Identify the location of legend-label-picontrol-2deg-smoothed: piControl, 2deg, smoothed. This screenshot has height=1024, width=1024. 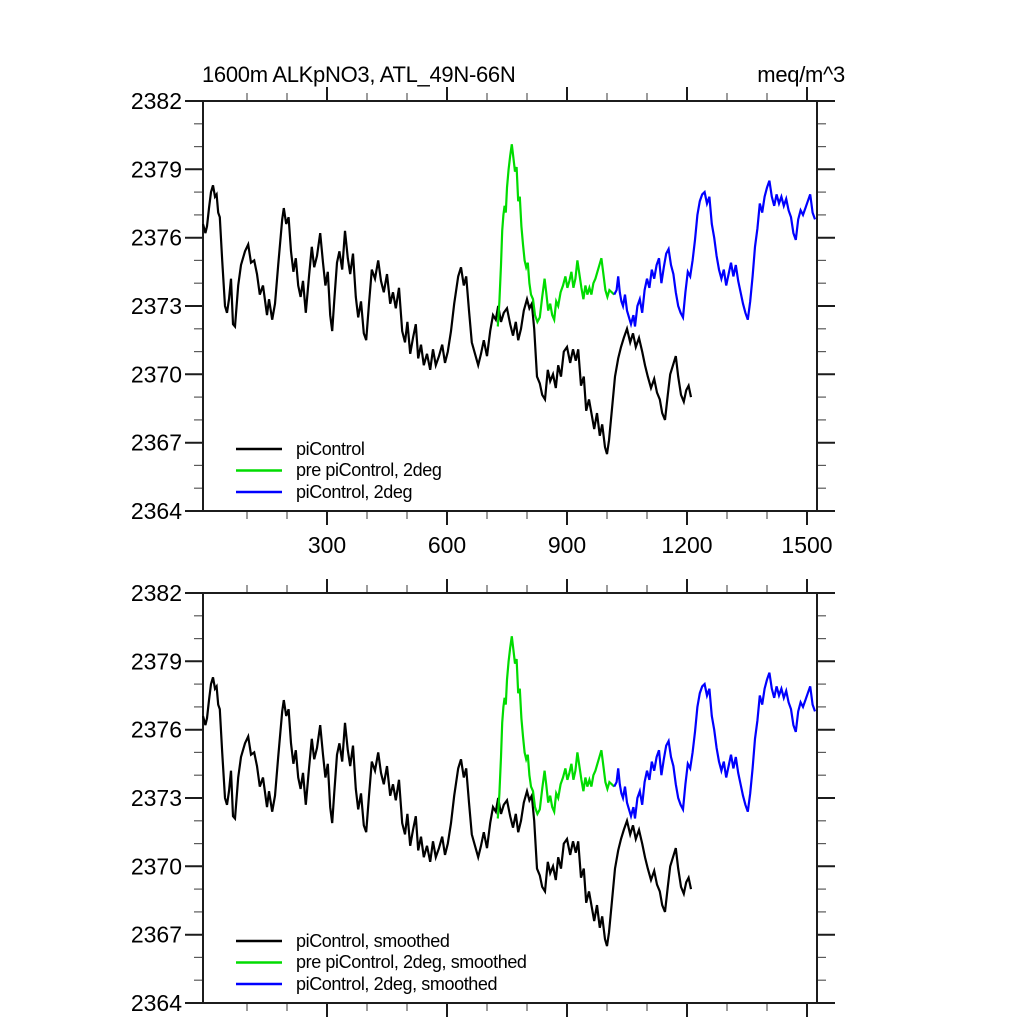
(397, 984).